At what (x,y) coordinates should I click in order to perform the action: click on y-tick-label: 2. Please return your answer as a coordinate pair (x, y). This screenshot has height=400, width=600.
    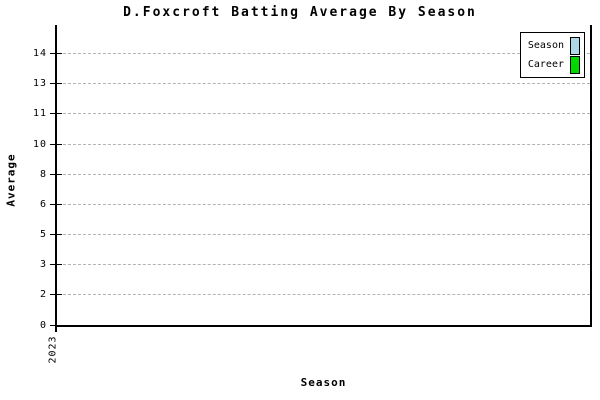
    Looking at the image, I should click on (43, 295).